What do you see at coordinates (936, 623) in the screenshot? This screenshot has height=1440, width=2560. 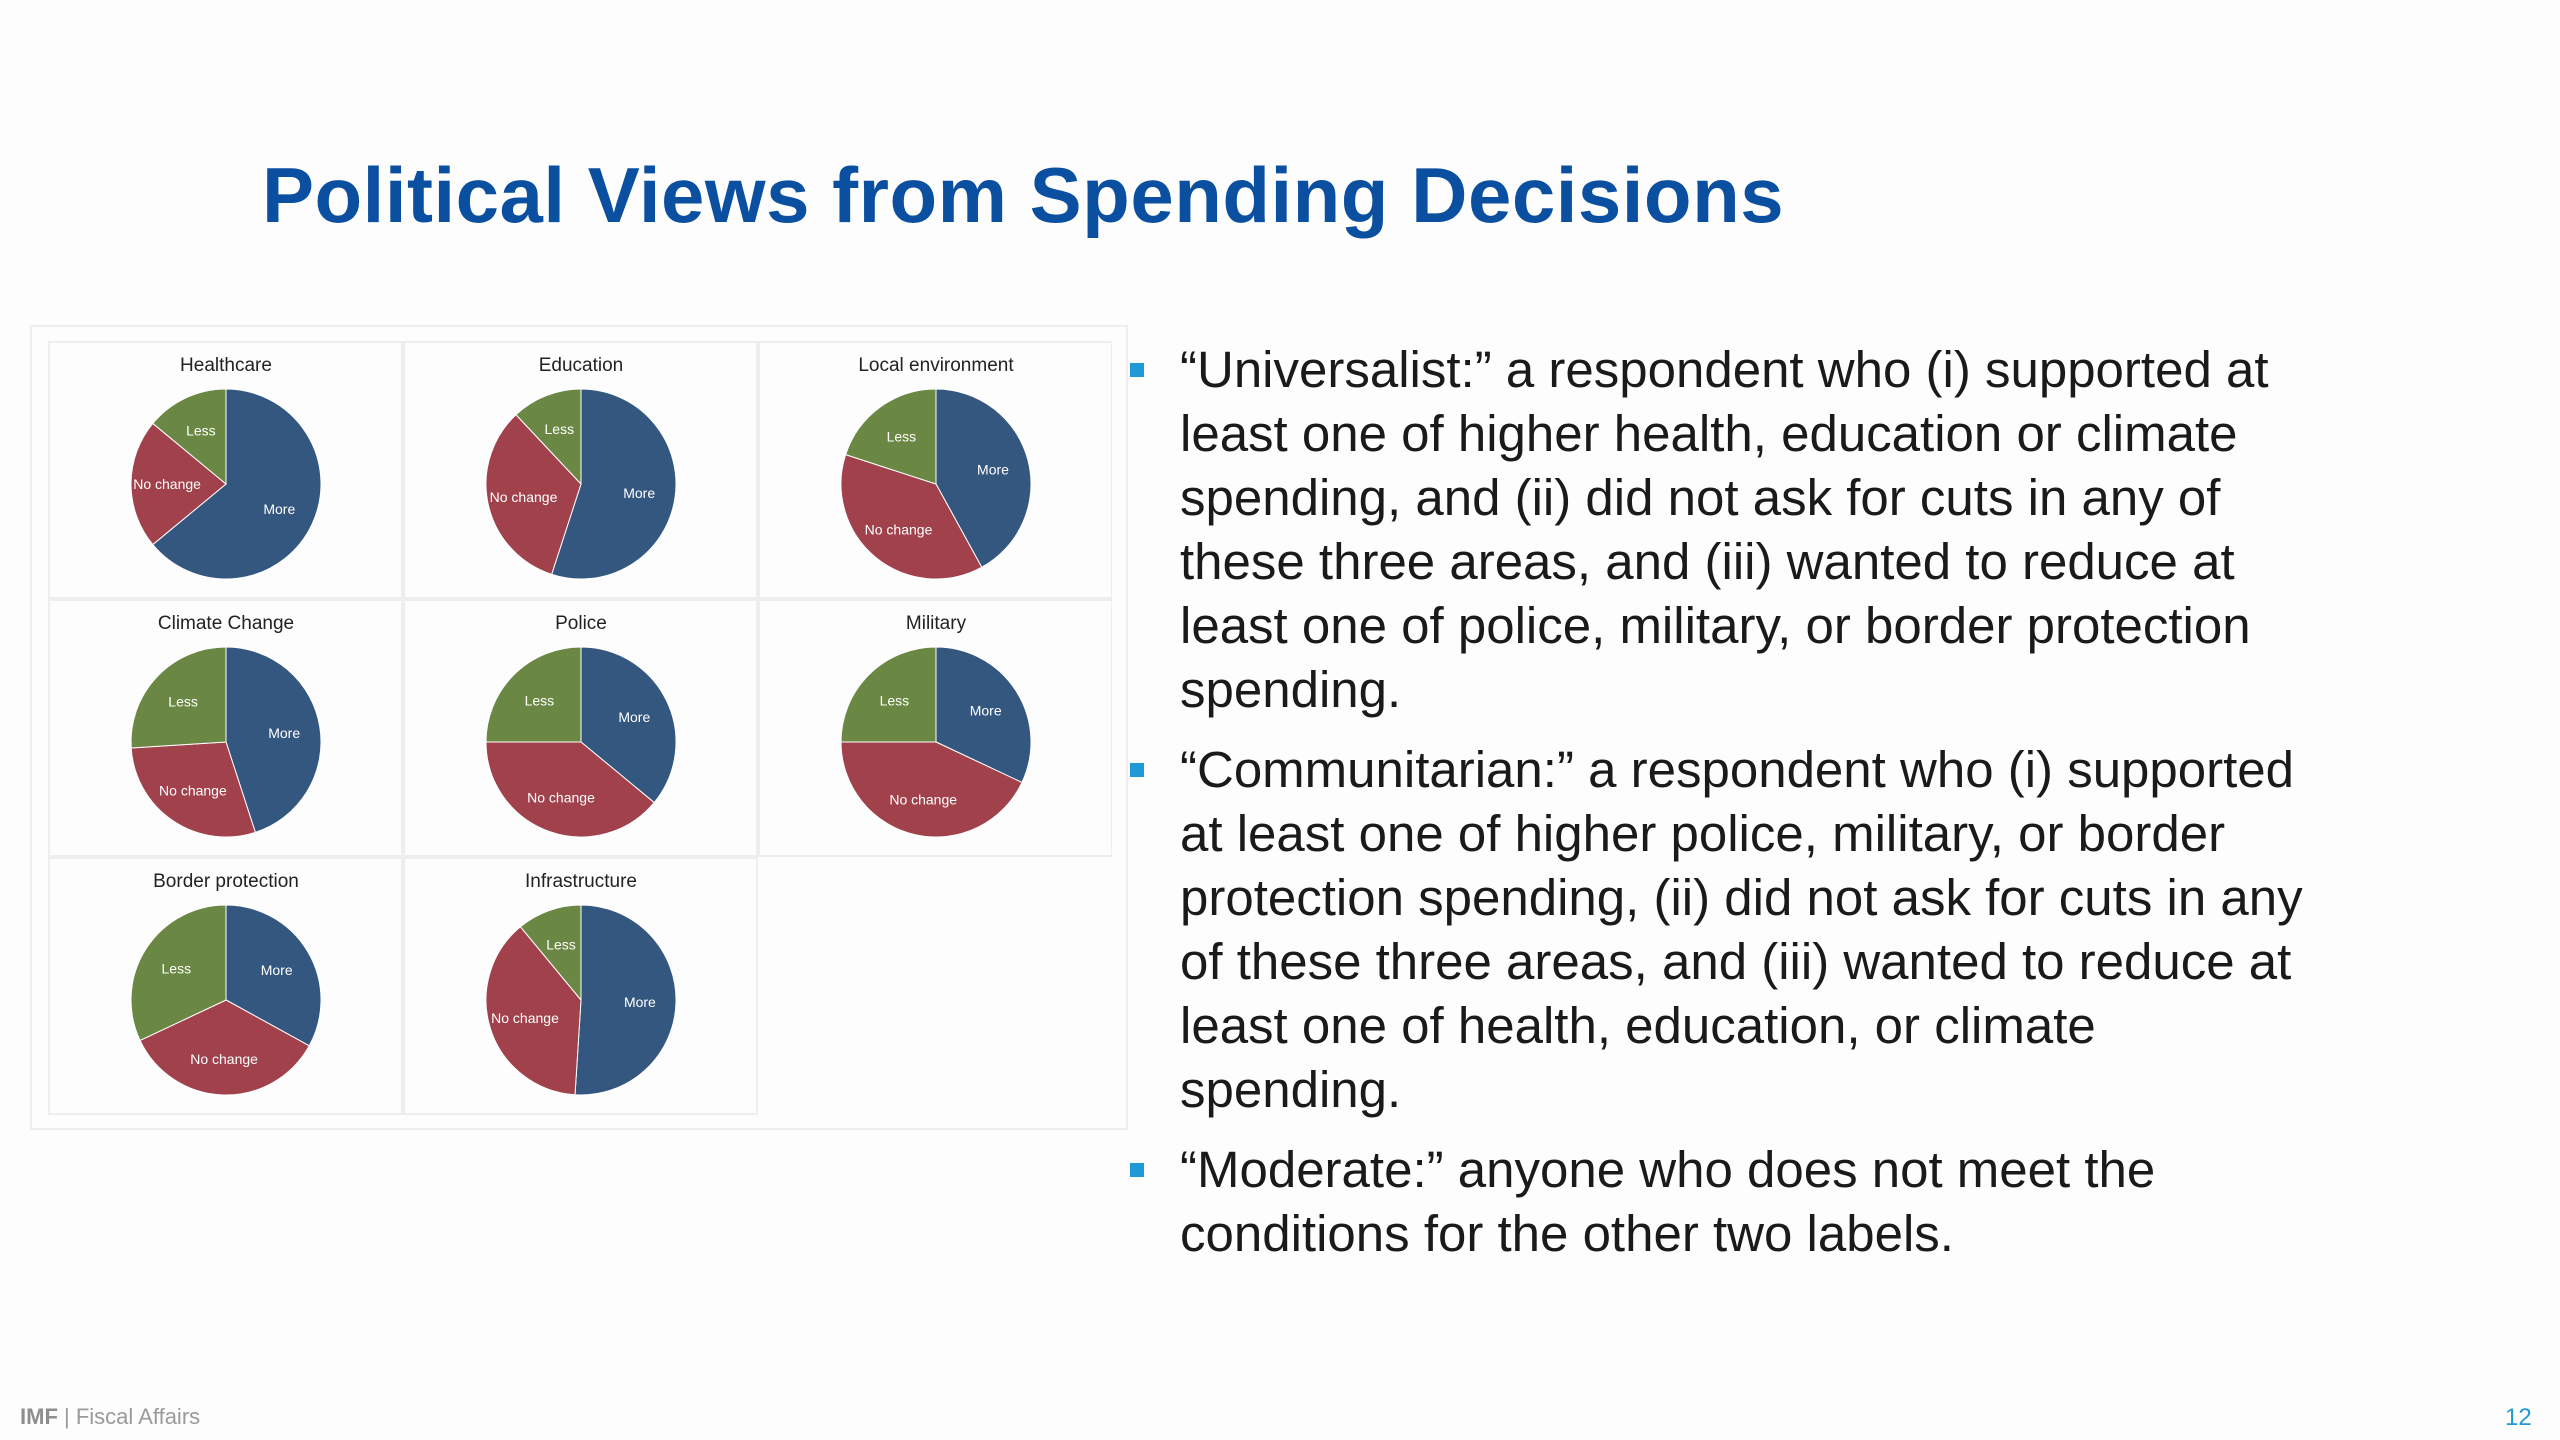 I see `pie-title: Military` at bounding box center [936, 623].